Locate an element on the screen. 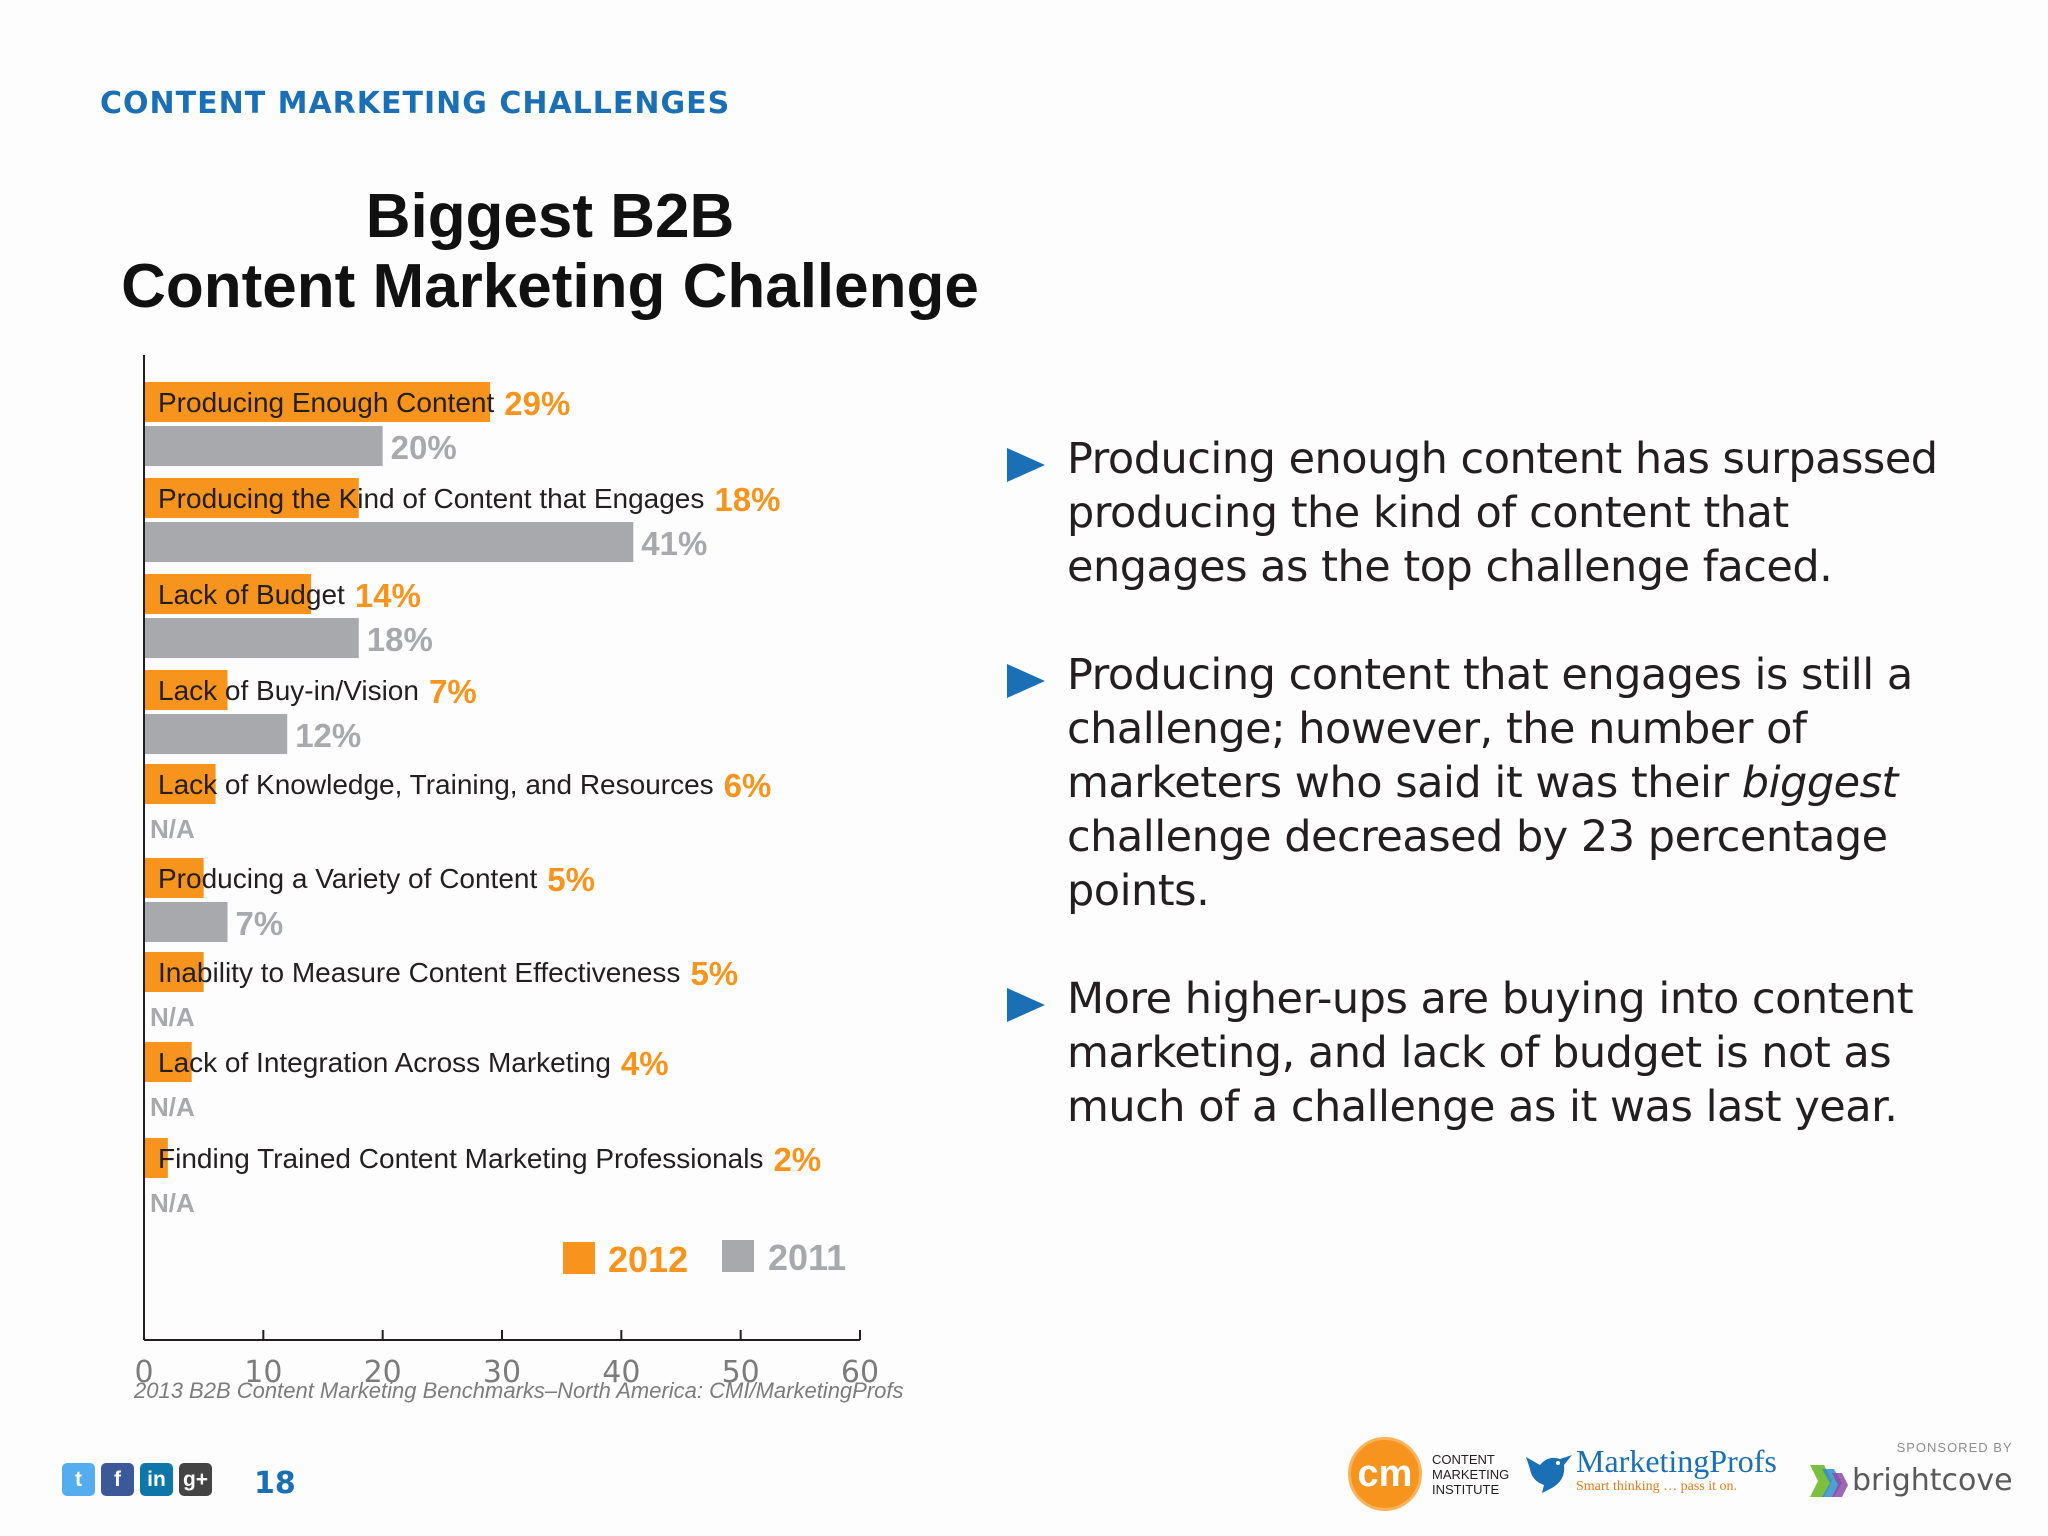  data-label-2012: 18% is located at coordinates (747, 499).